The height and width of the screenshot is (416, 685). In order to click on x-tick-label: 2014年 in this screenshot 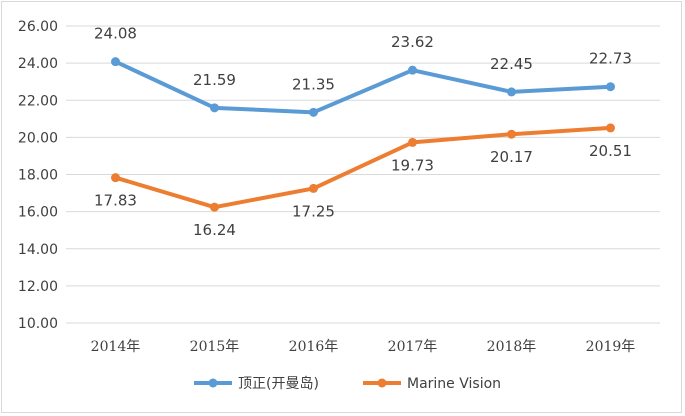, I will do `click(116, 347)`.